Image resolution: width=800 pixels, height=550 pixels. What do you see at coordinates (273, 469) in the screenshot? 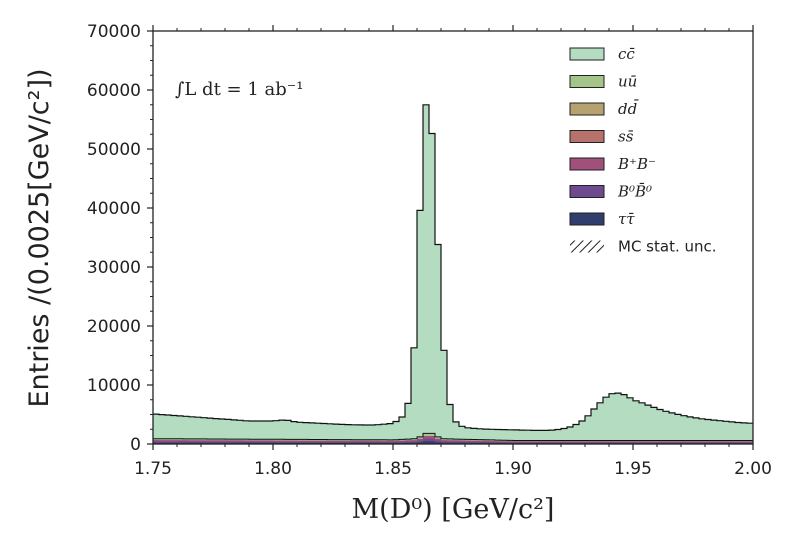
I see `x-tick-label: 1.80` at bounding box center [273, 469].